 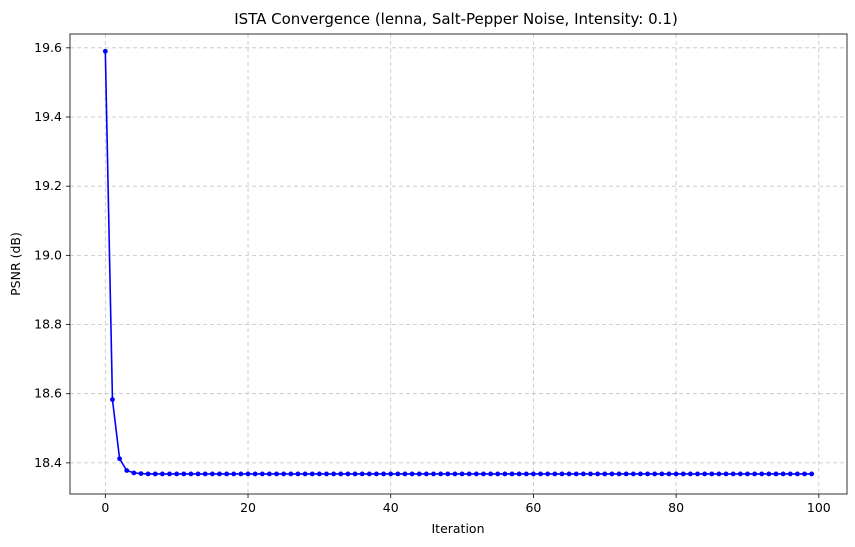 I want to click on y-tick-label: 18.4, so click(x=48, y=462).